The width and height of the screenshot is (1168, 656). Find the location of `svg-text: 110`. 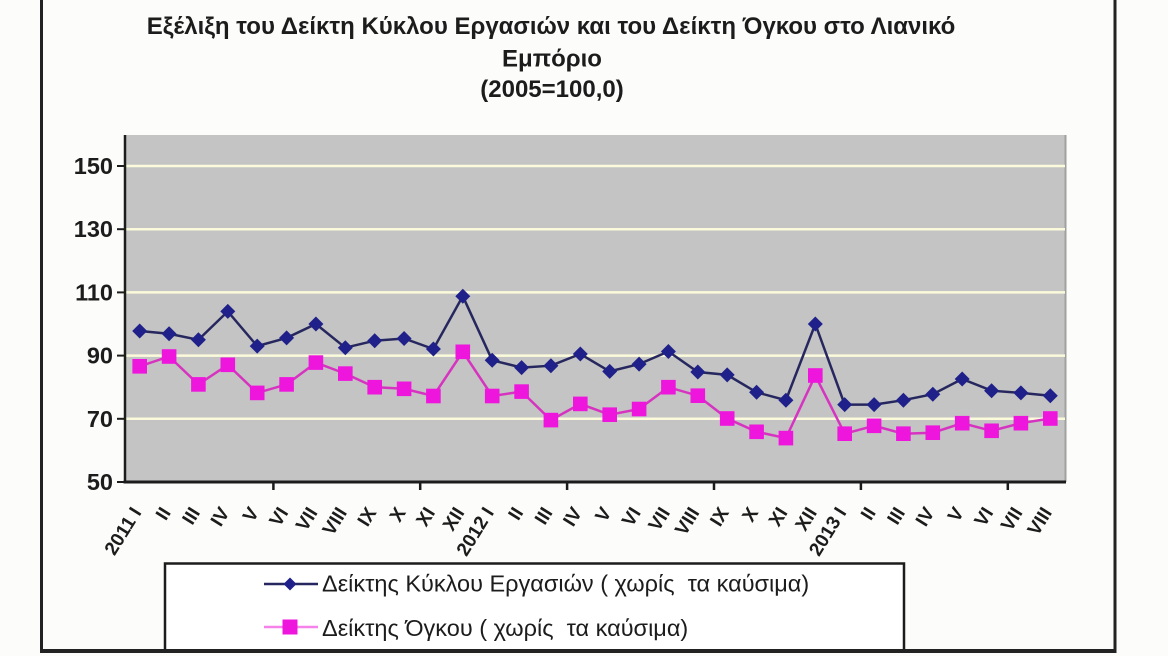

svg-text: 110 is located at coordinates (94, 292).